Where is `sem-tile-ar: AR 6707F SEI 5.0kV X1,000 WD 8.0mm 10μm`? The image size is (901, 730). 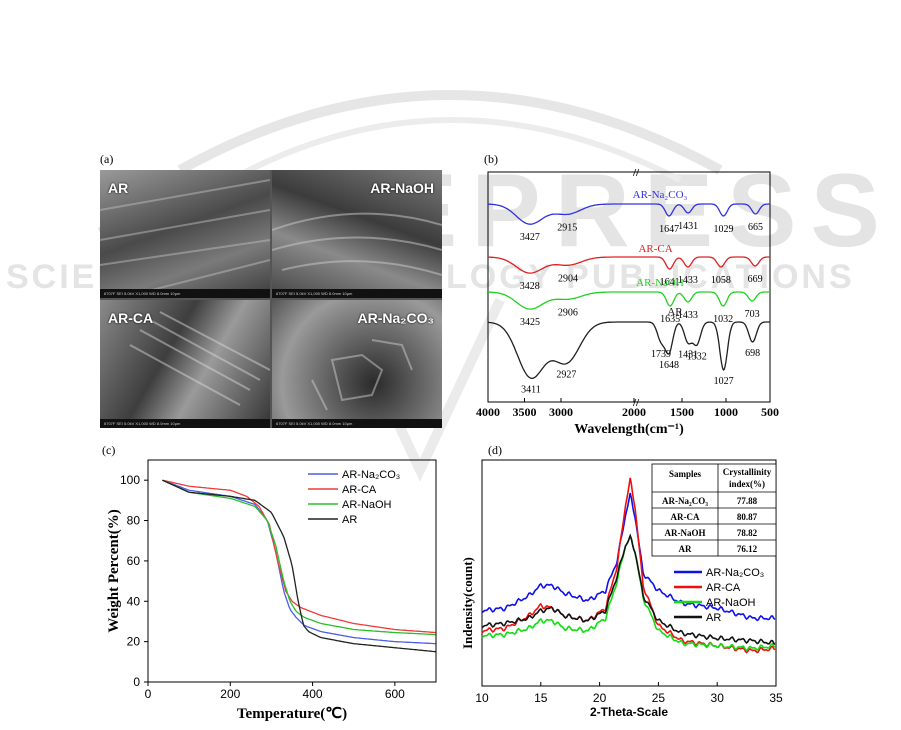
sem-tile-ar: AR 6707F SEI 5.0kV X1,000 WD 8.0mm 10μm is located at coordinates (185, 234).